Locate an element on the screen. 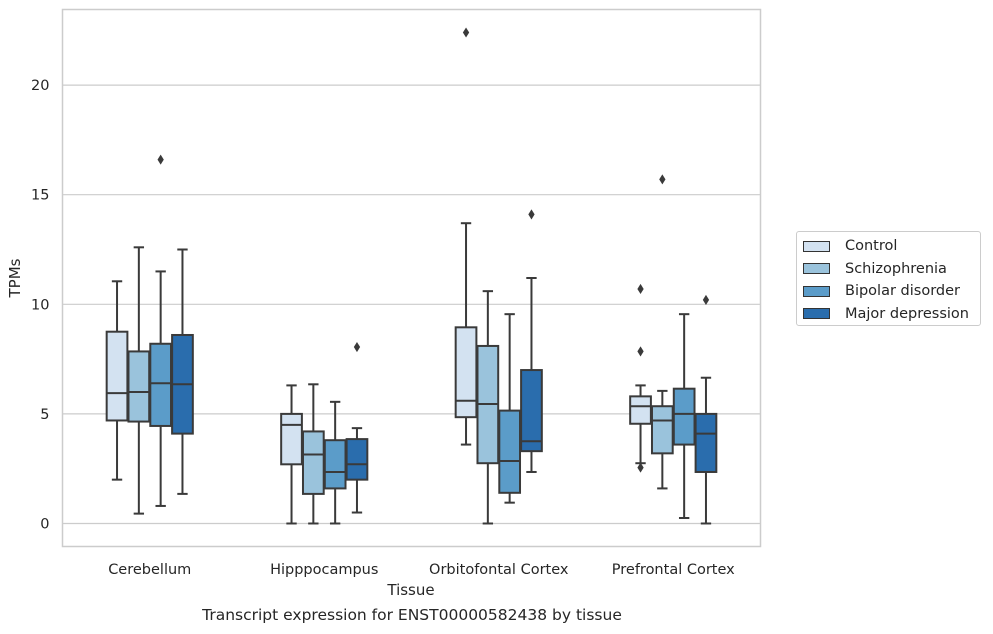 Image resolution: width=993 pixels, height=634 pixels. y-tick-label: 10 is located at coordinates (40, 305).